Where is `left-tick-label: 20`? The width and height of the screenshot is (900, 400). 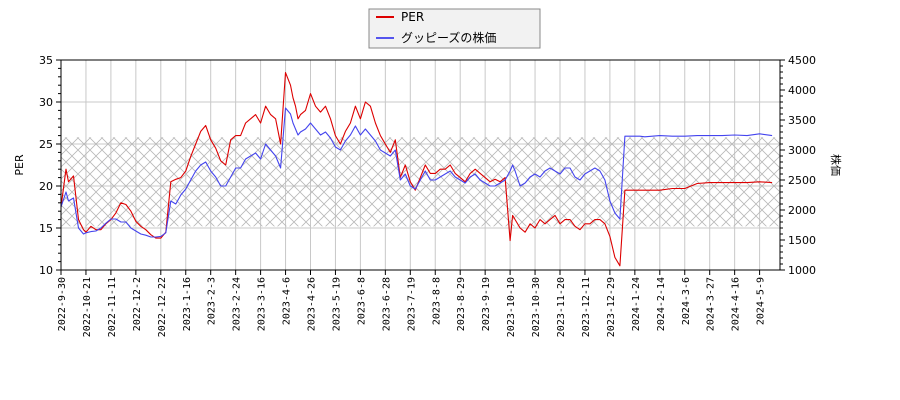 left-tick-label: 20 is located at coordinates (46, 186).